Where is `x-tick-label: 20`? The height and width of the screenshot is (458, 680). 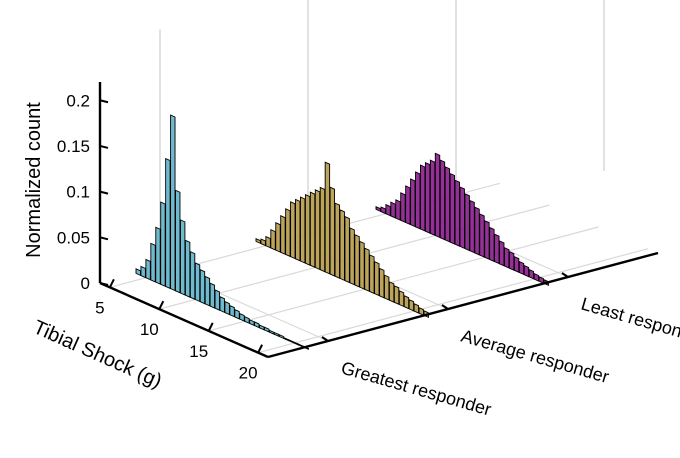
x-tick-label: 20 is located at coordinates (248, 373).